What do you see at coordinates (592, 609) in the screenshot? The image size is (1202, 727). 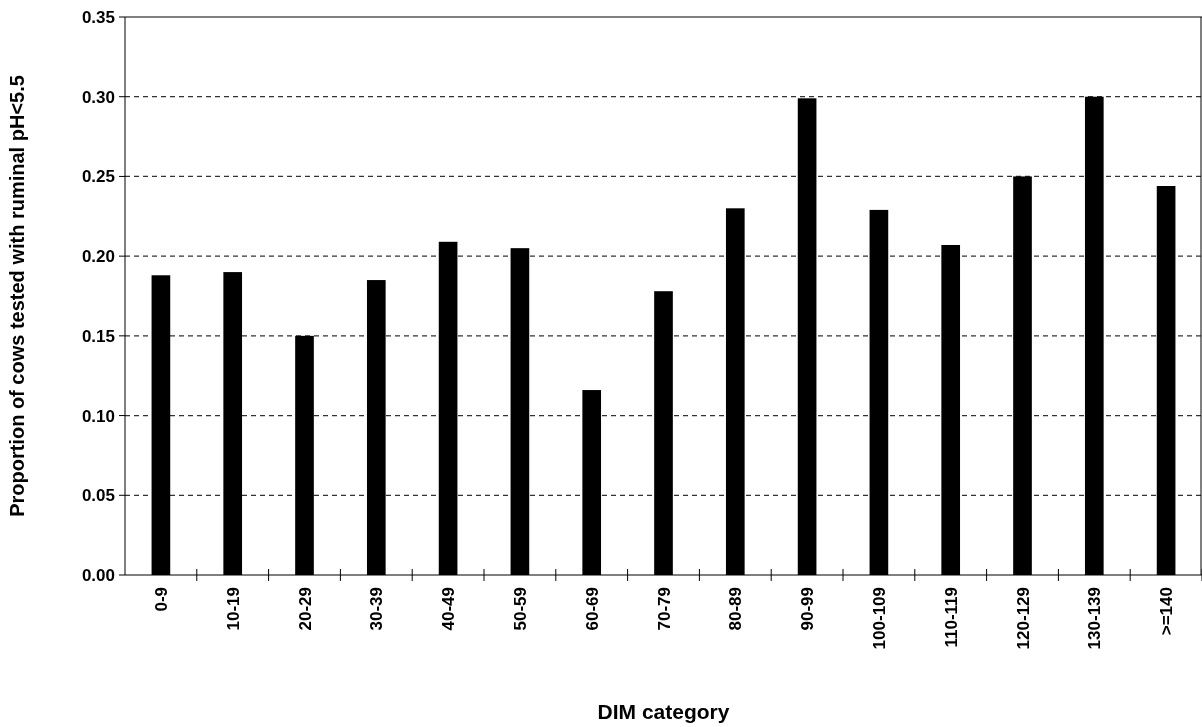 I see `x-tick-label: 60-69` at bounding box center [592, 609].